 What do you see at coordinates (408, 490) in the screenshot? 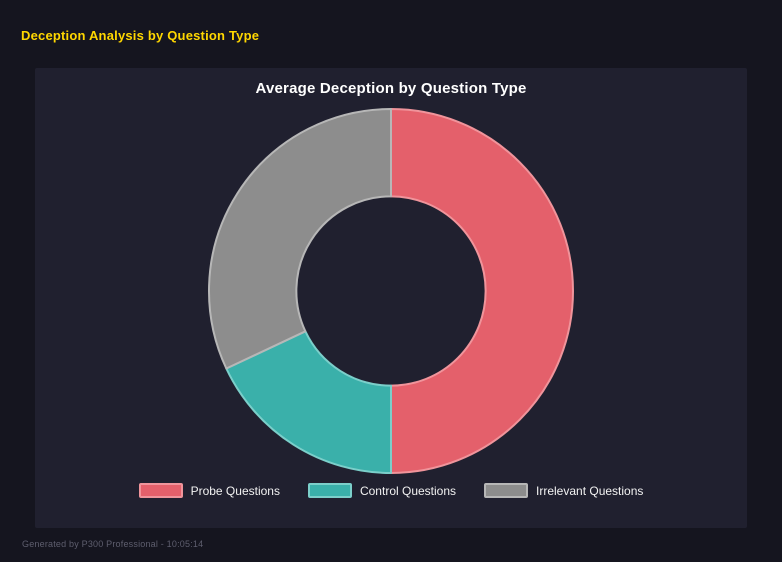
I see `legend-label-control: Control Questions` at bounding box center [408, 490].